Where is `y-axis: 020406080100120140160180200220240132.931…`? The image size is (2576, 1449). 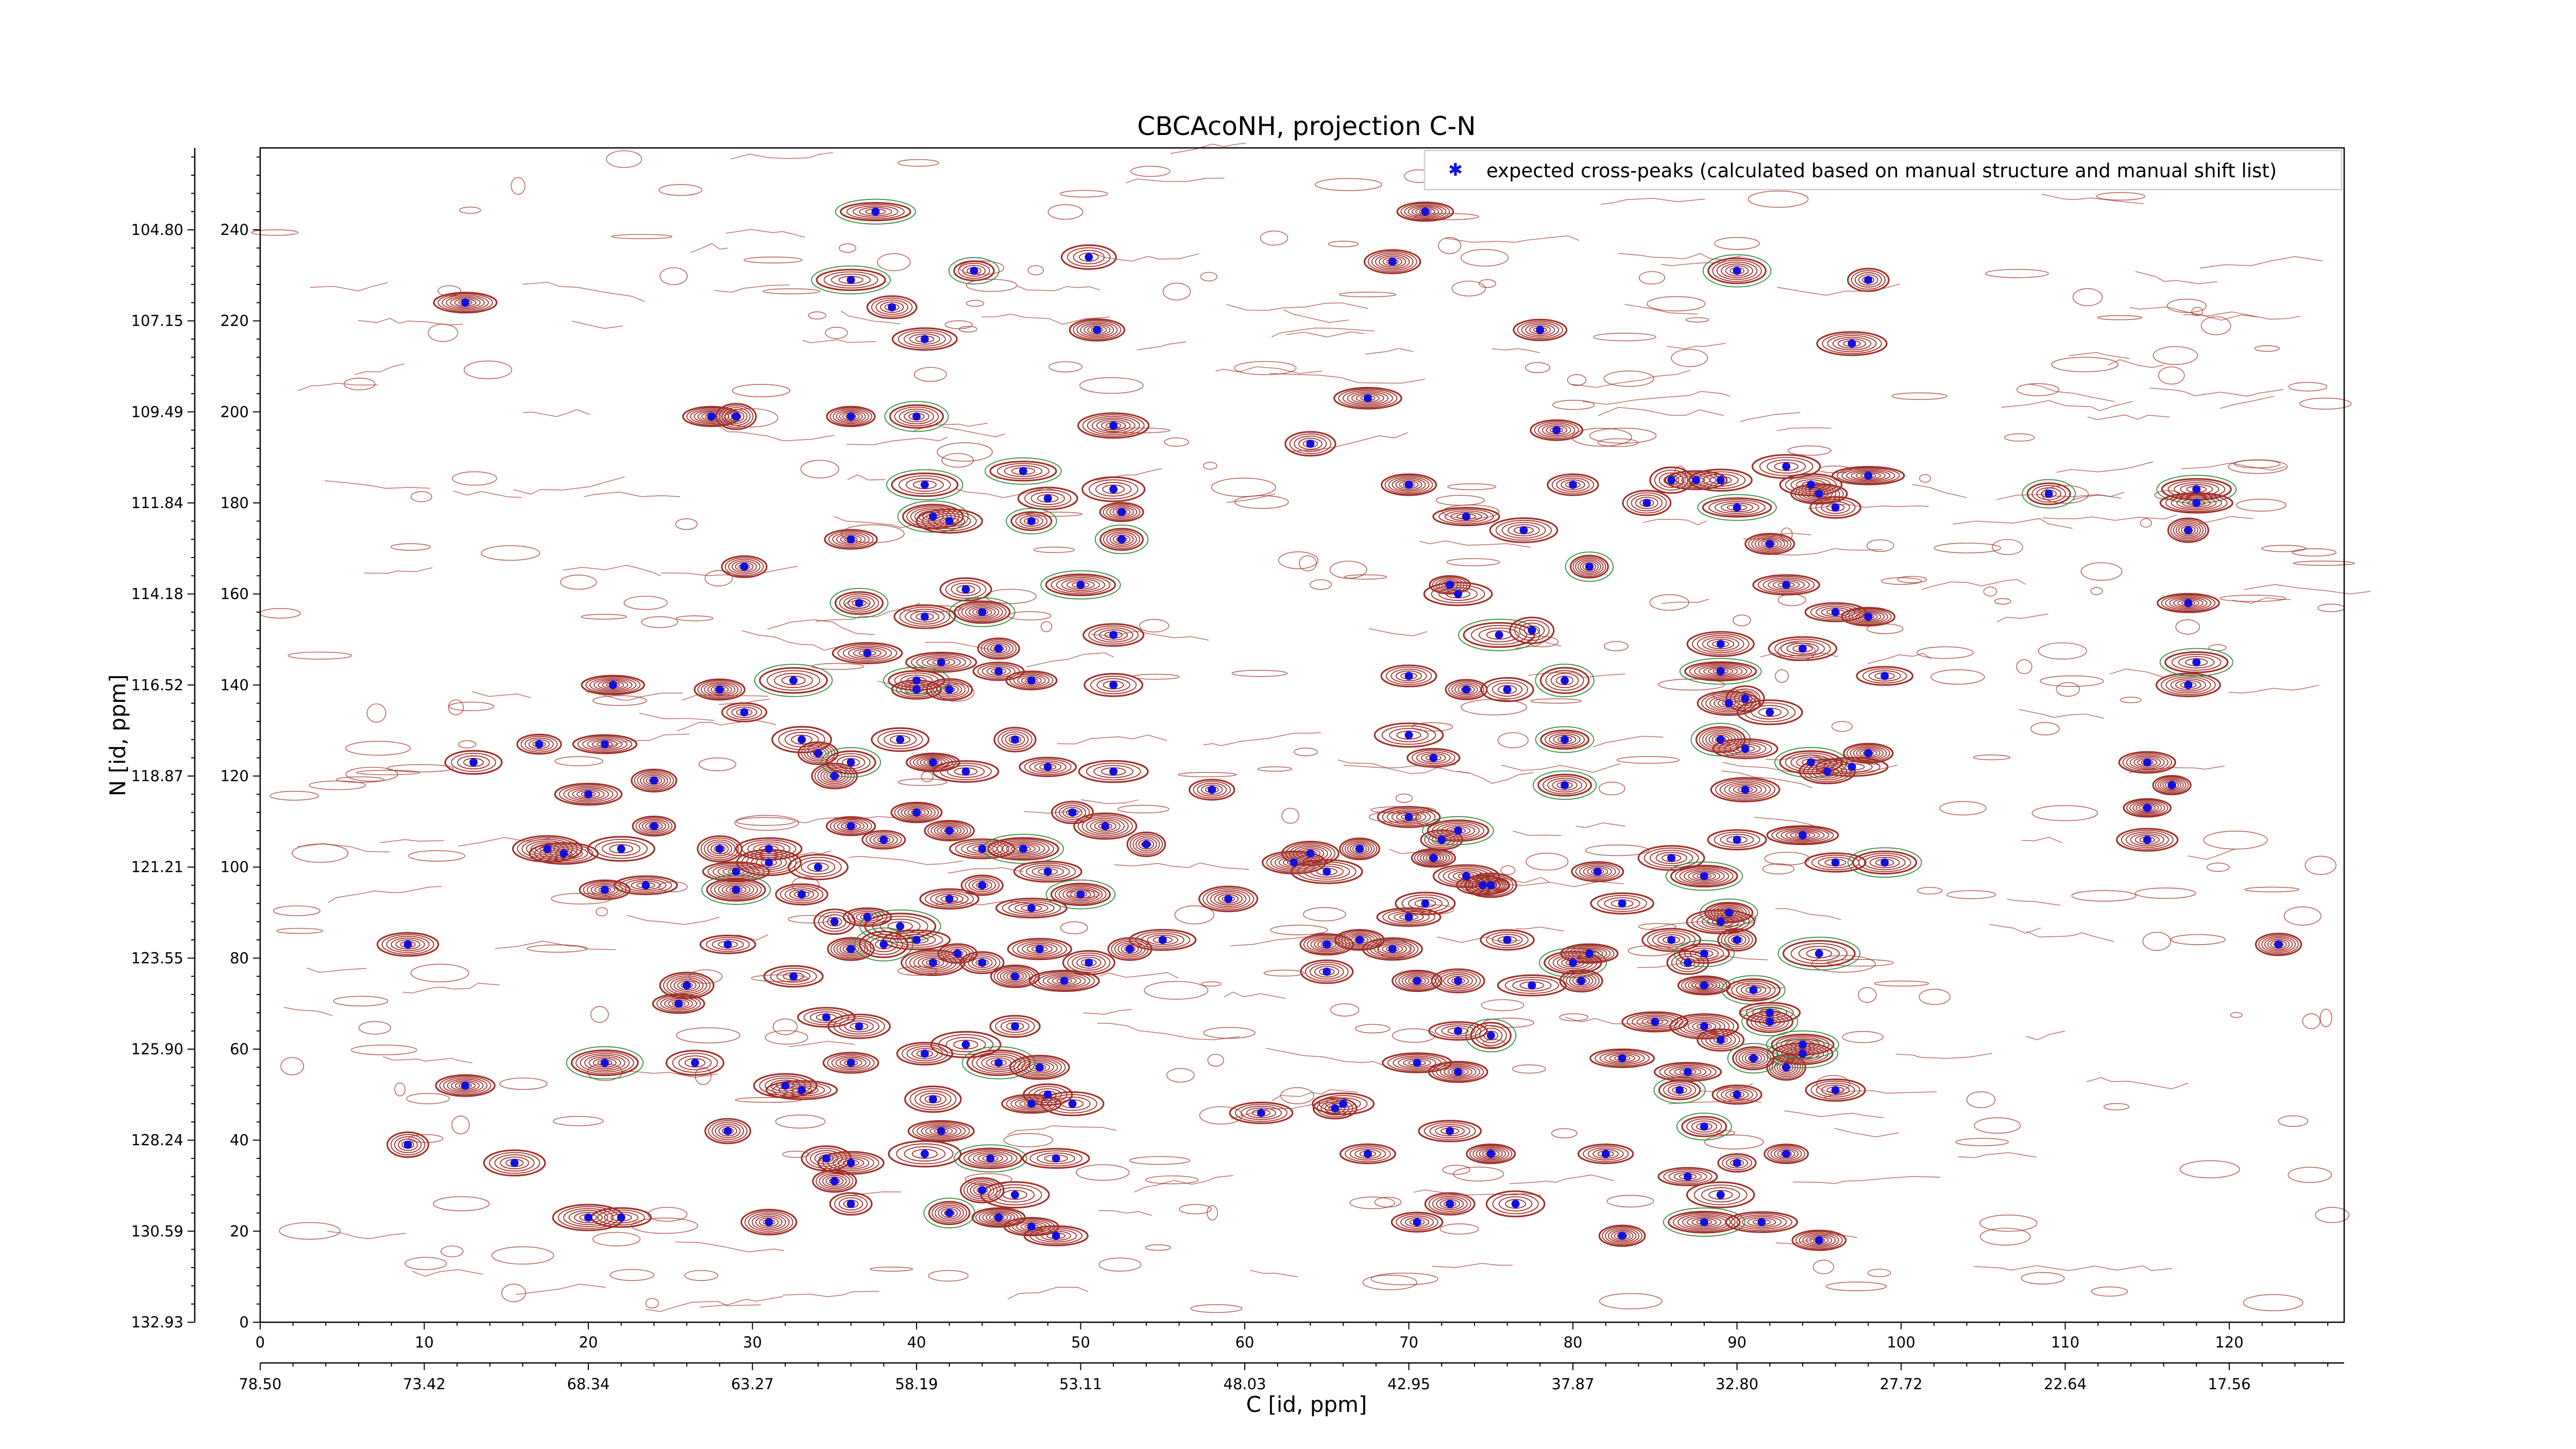
y-axis: 020406080100120140160180200220240132.931… is located at coordinates (195, 739).